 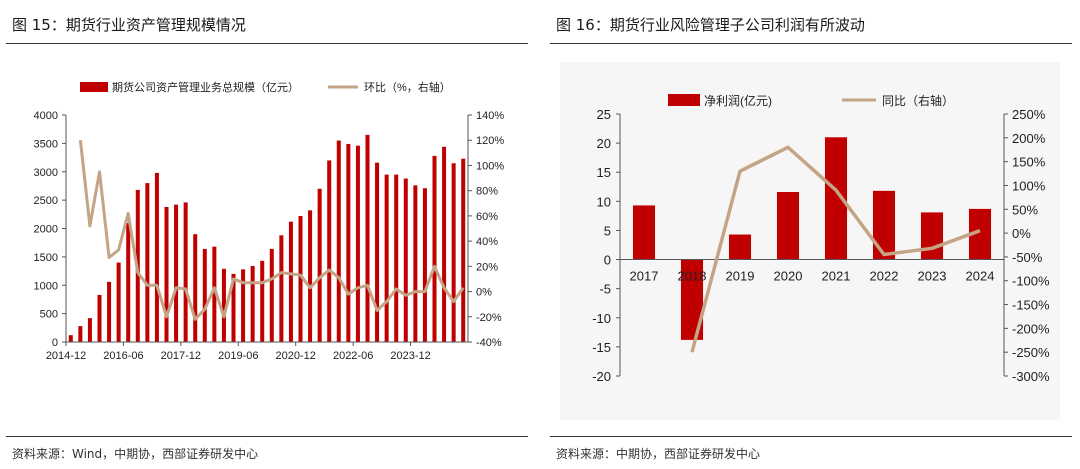 What do you see at coordinates (205, 87) in the screenshot?
I see `legend-label-aum: 期货公司资产管理业务总规模（亿元）` at bounding box center [205, 87].